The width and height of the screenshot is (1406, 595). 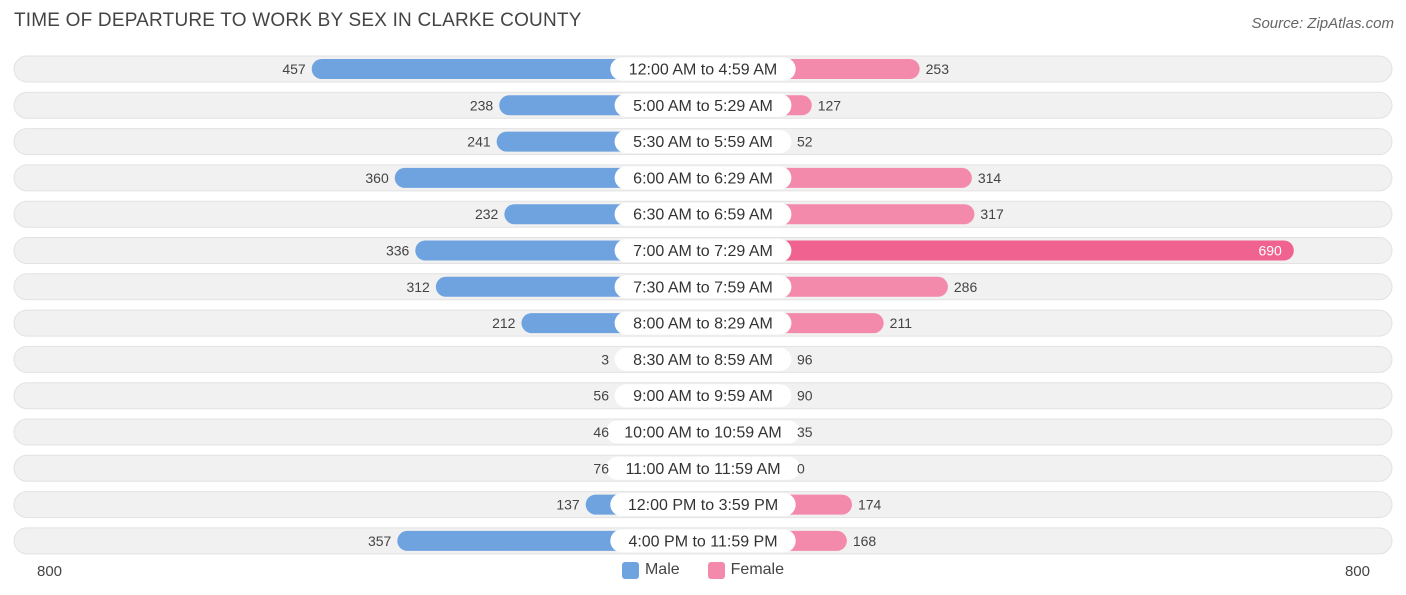 What do you see at coordinates (377, 178) in the screenshot?
I see `male-value-label: 360` at bounding box center [377, 178].